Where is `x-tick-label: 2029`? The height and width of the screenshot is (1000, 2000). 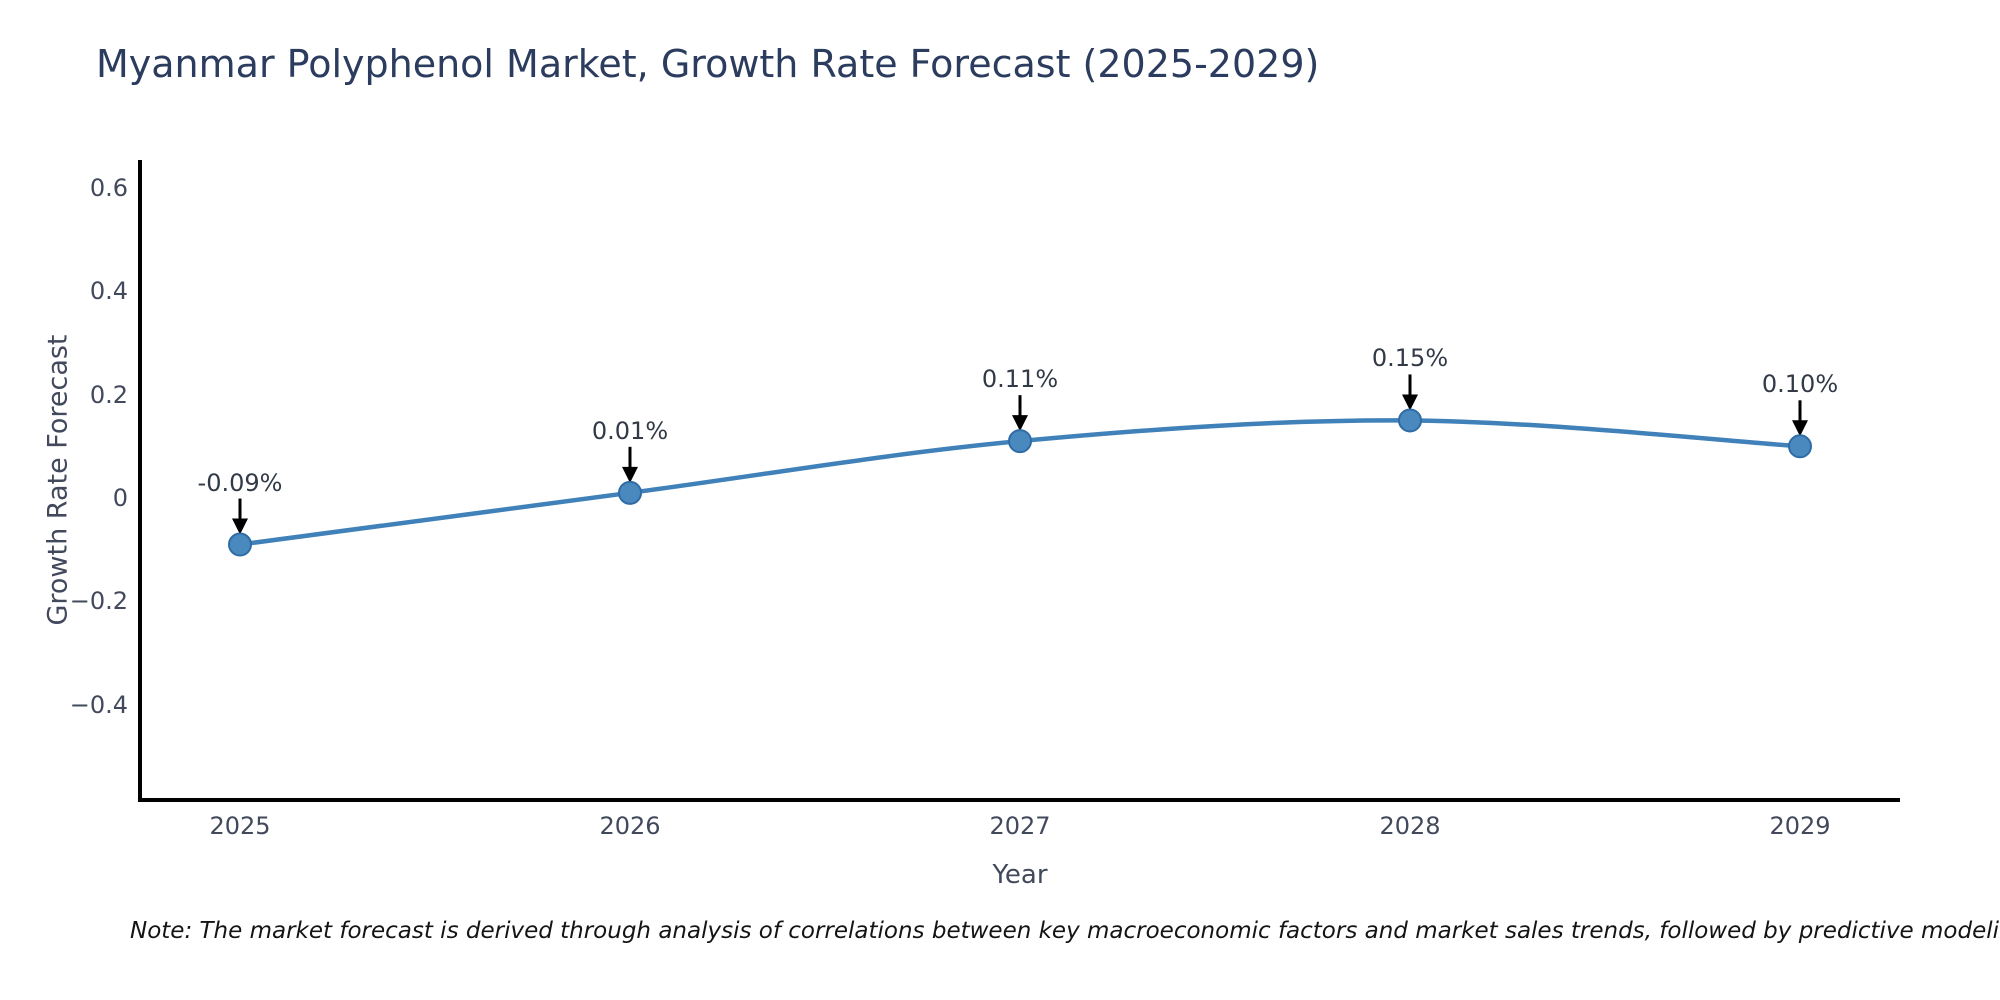 x-tick-label: 2029 is located at coordinates (1800, 826).